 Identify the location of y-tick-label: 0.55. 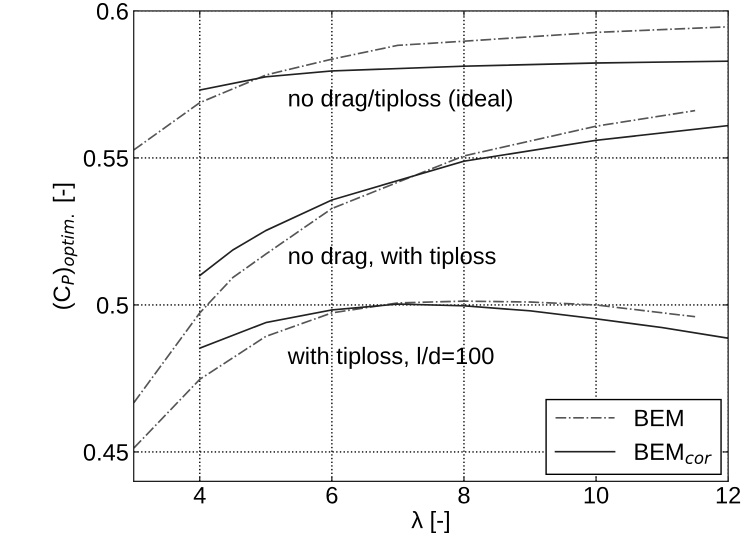
(106, 158).